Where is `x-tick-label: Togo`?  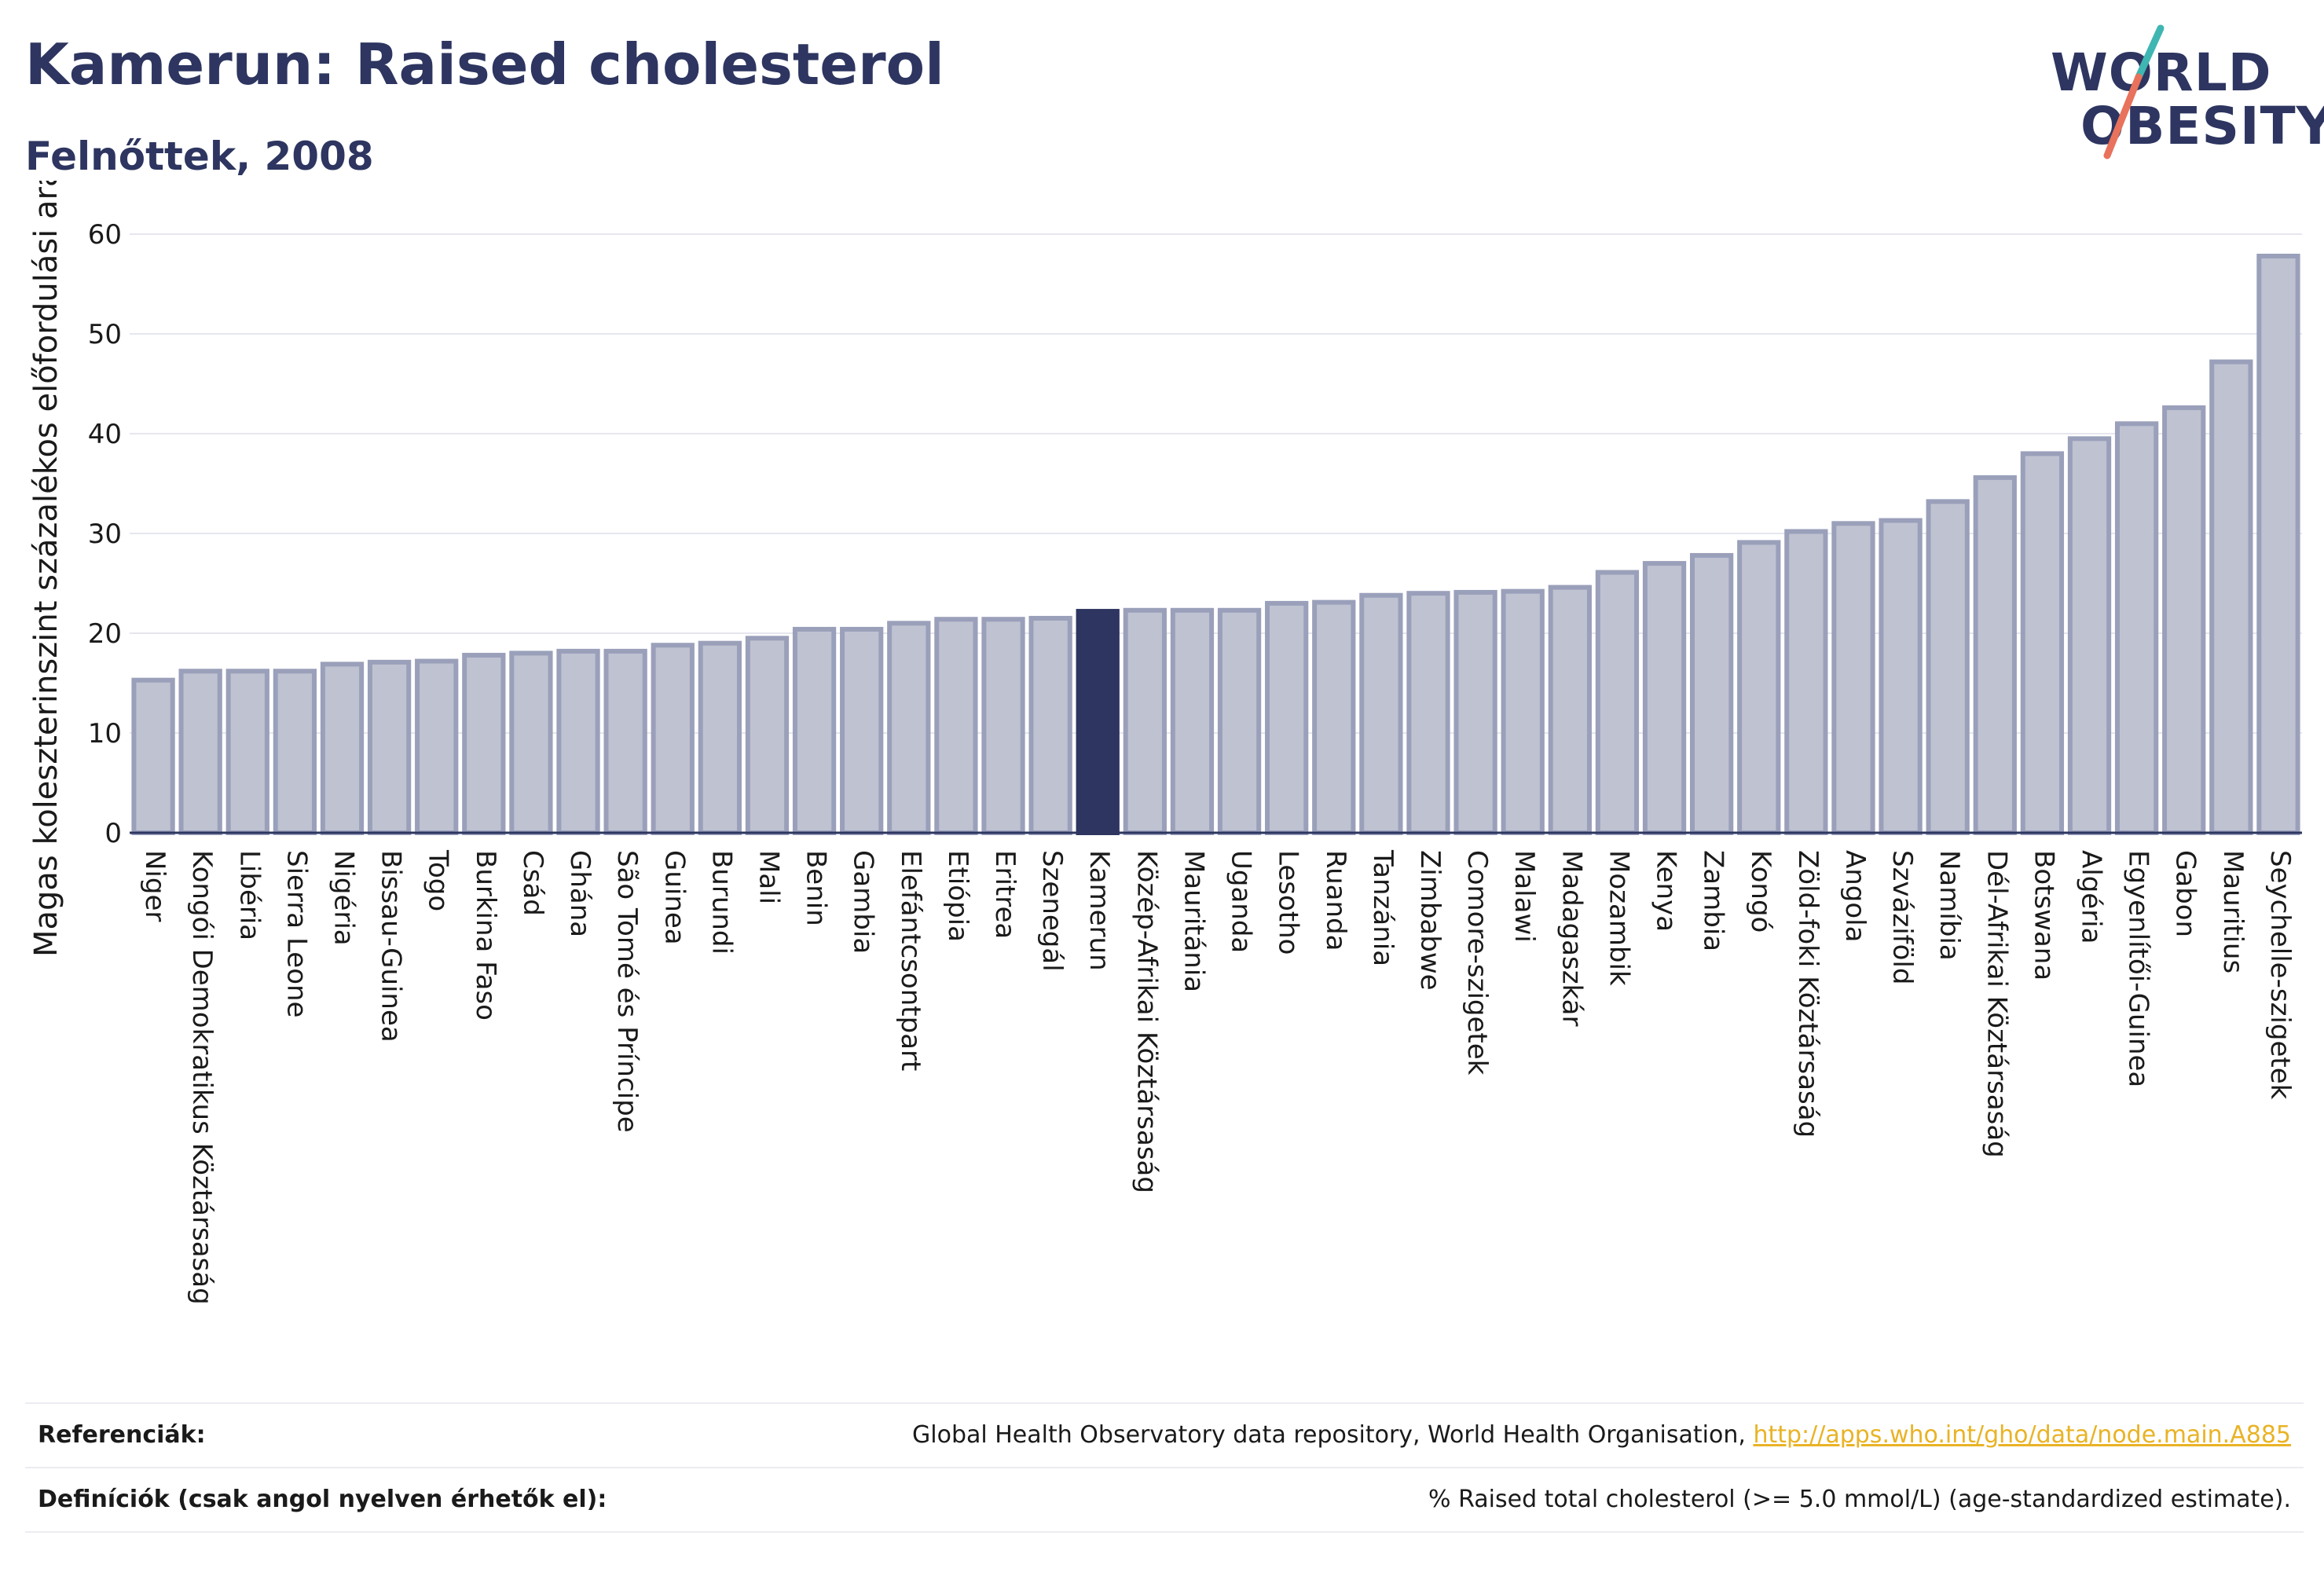 x-tick-label: Togo is located at coordinates (438, 880).